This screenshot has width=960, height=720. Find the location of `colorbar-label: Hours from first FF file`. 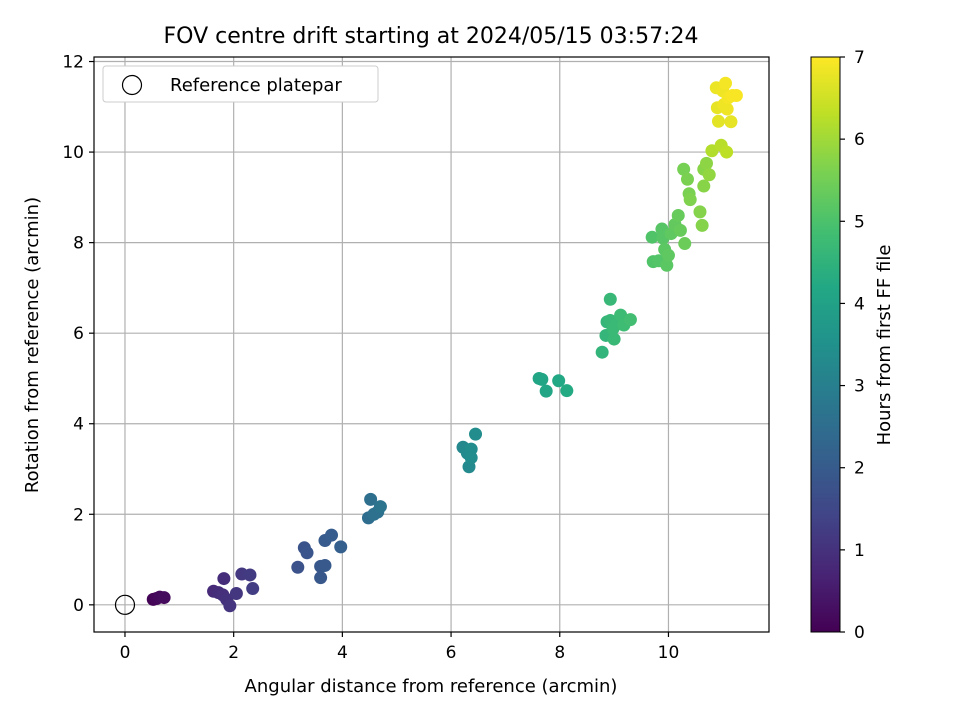

colorbar-label: Hours from first FF file is located at coordinates (884, 345).